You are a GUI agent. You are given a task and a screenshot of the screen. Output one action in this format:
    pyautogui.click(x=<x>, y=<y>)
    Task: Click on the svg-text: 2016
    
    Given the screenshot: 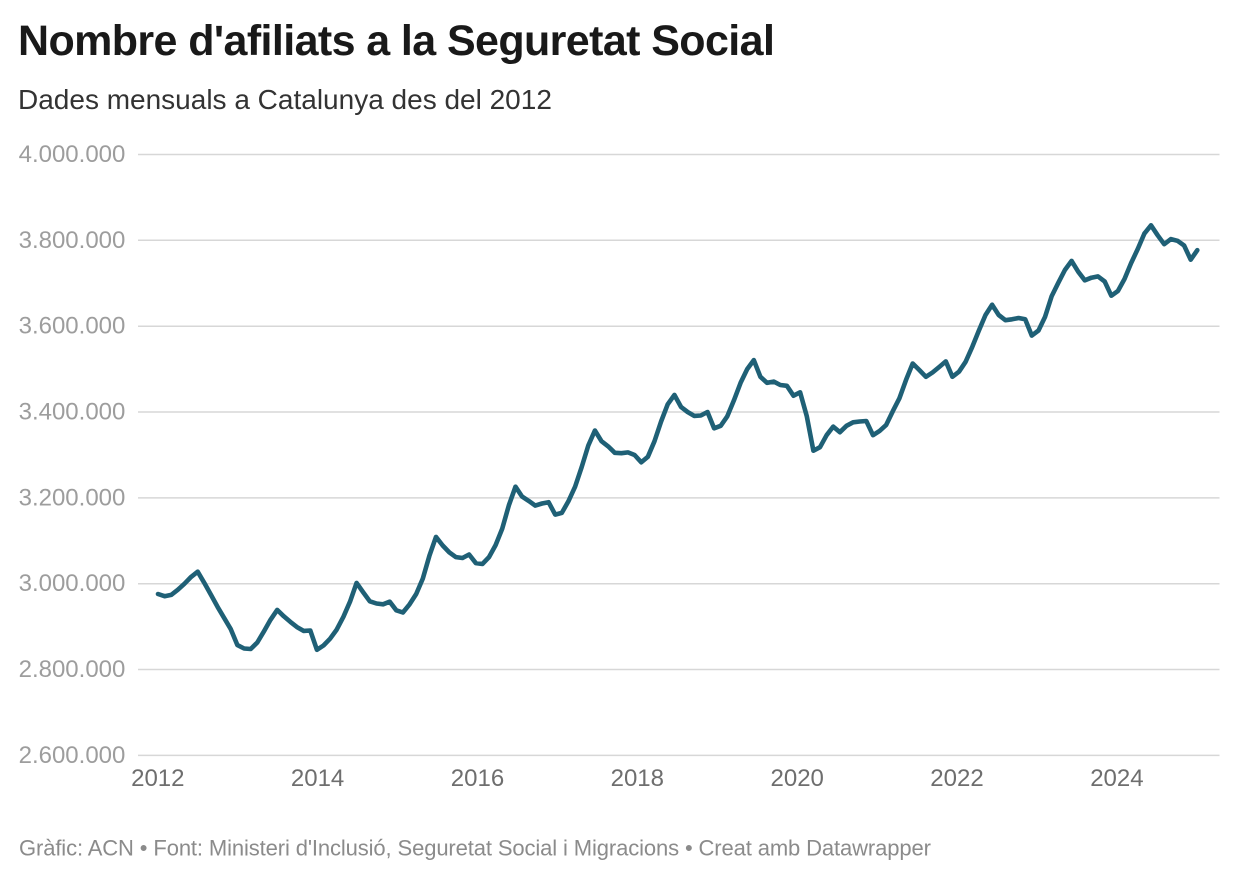 What is the action you would take?
    pyautogui.click(x=477, y=778)
    